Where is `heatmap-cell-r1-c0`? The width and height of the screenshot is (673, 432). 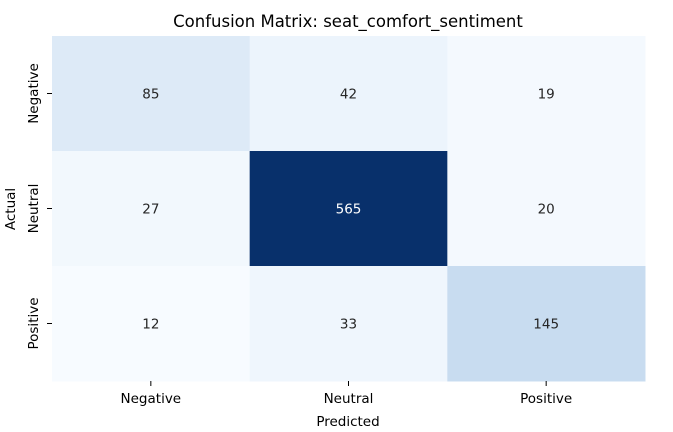 heatmap-cell-r1-c0 is located at coordinates (151, 209).